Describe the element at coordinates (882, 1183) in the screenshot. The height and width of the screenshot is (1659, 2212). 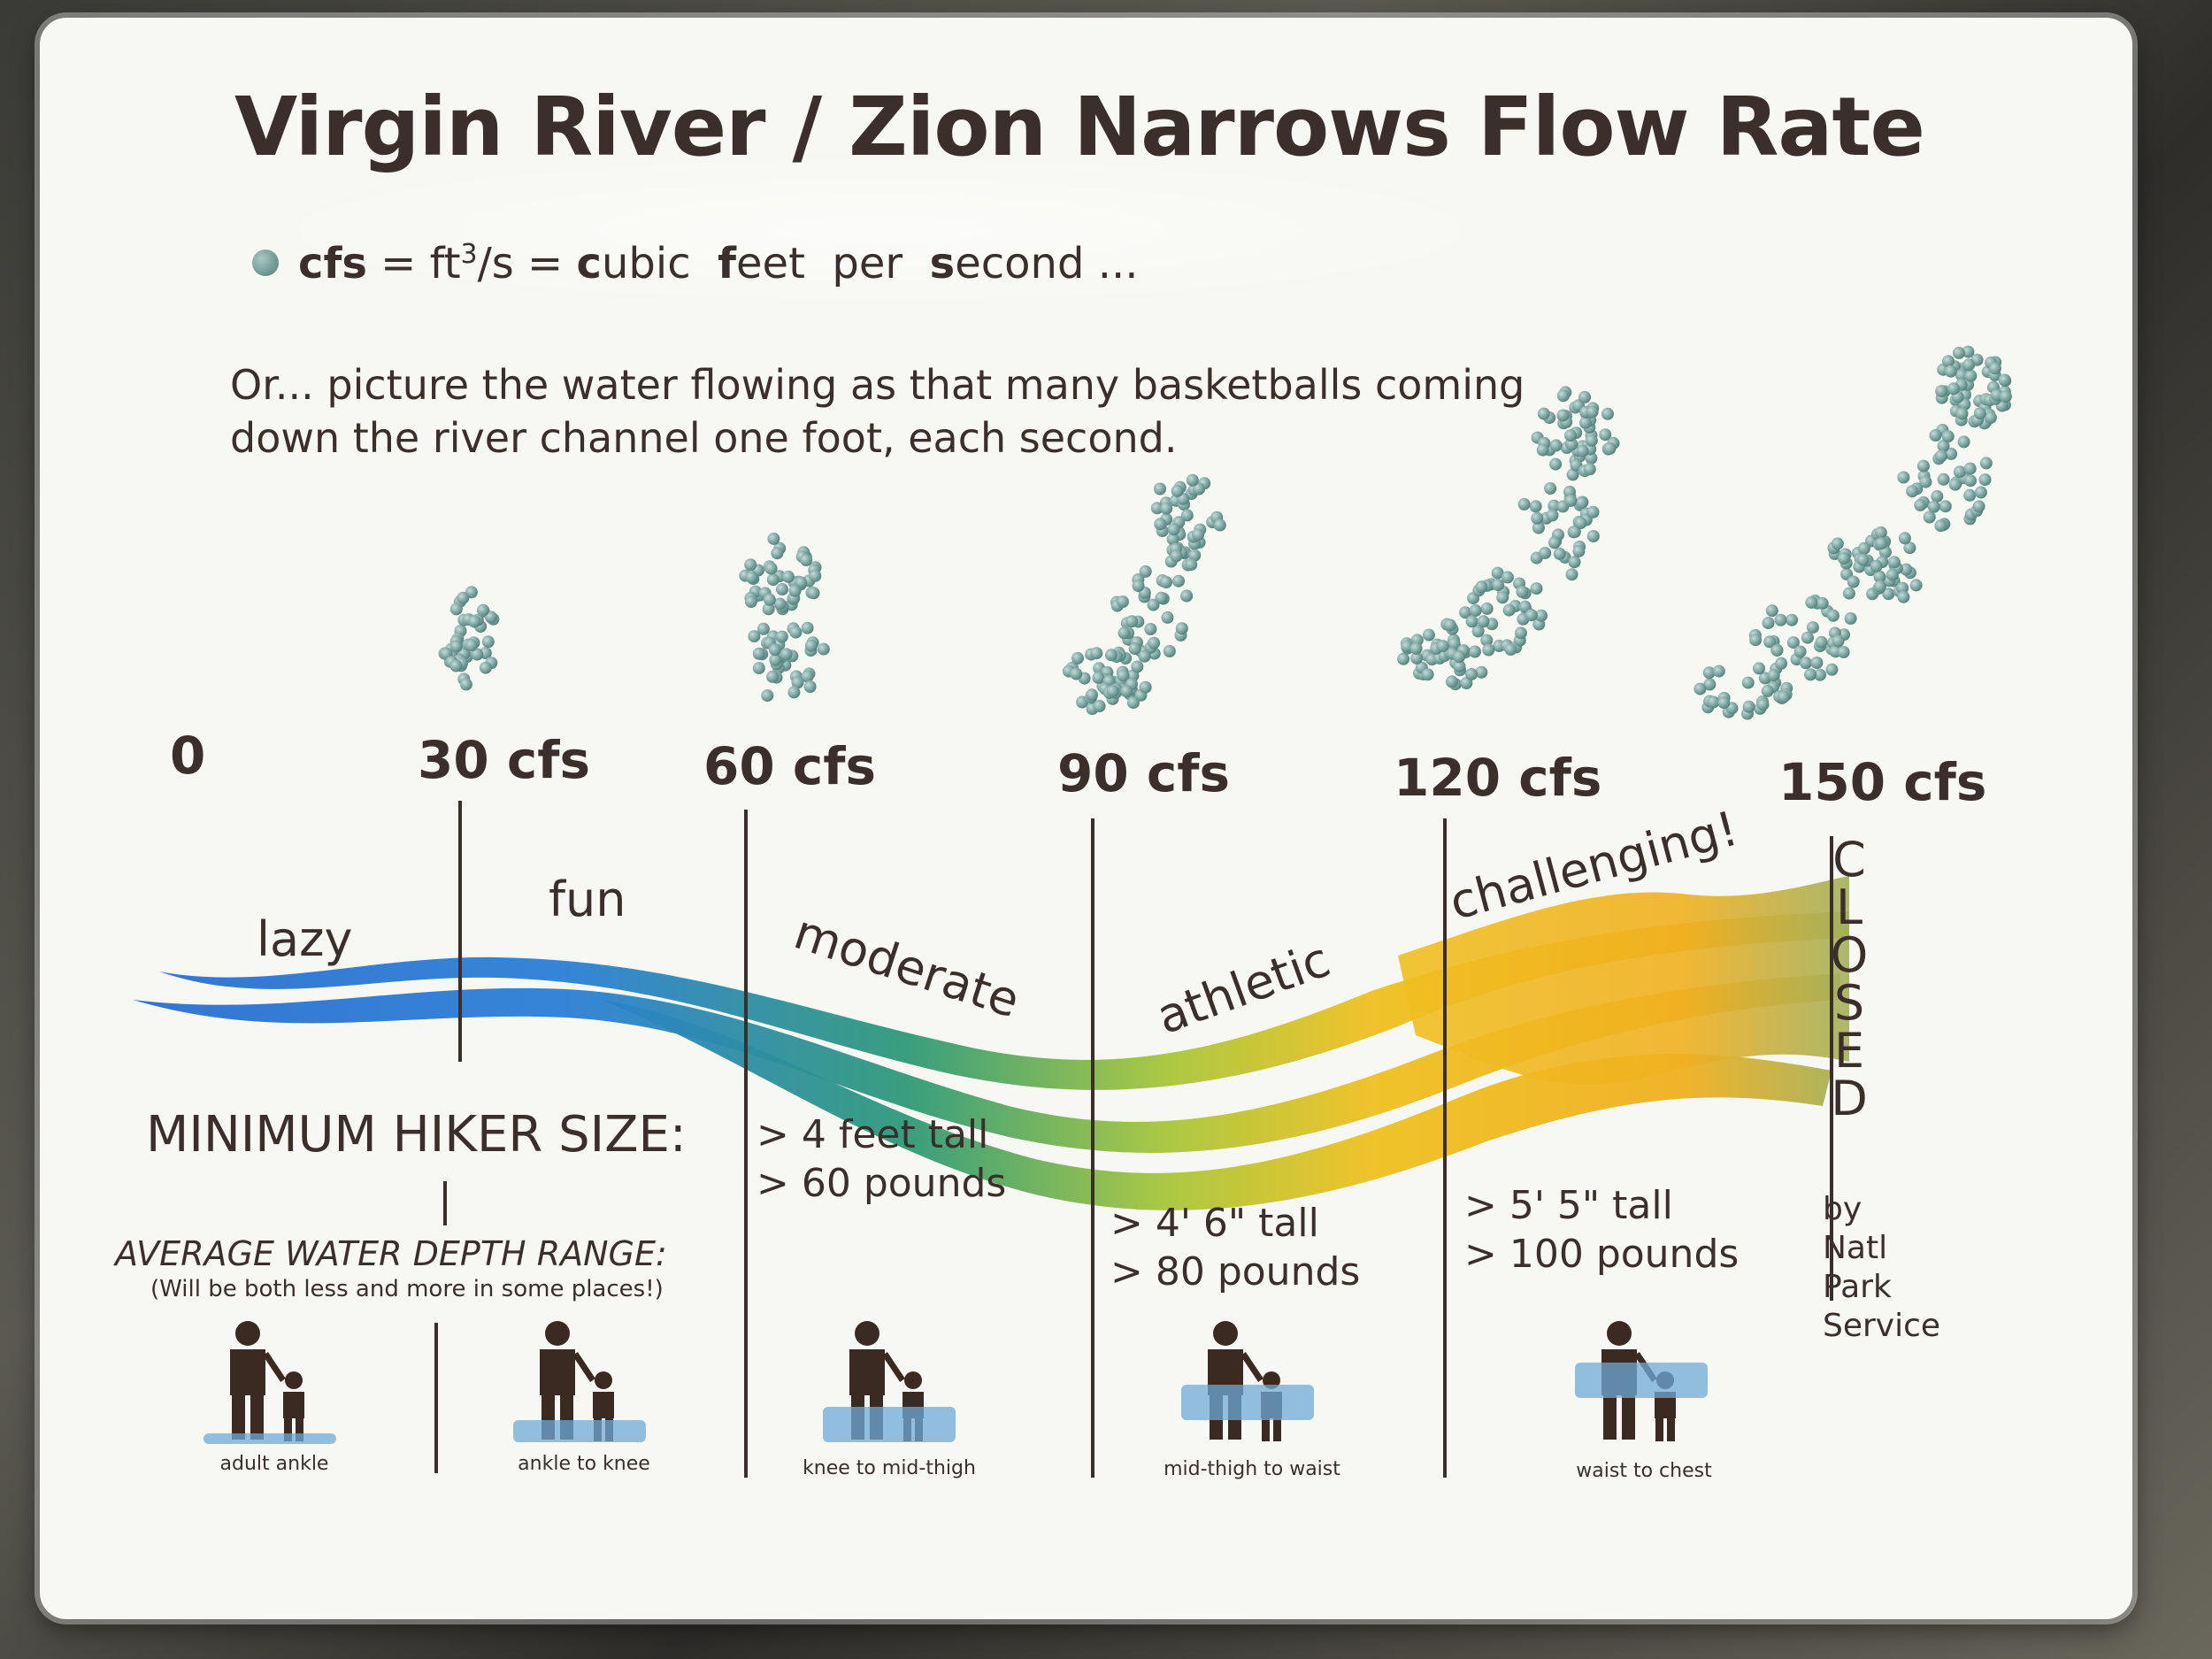
I see `requirement-weight: > 60 pounds` at that location.